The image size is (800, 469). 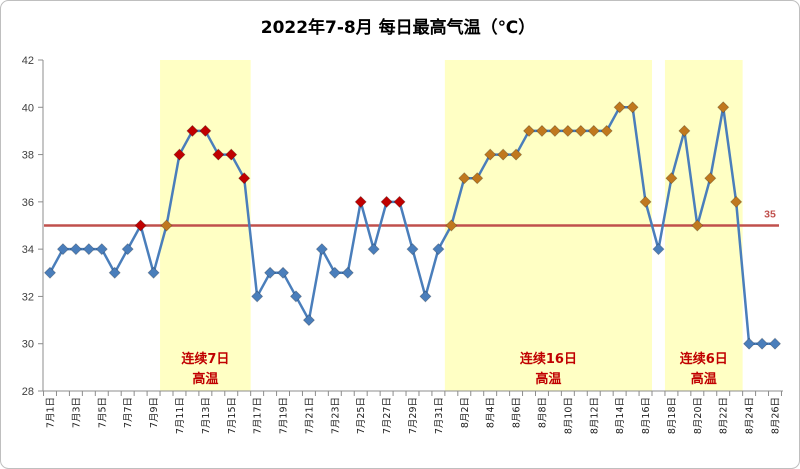 What do you see at coordinates (568, 415) in the screenshot?
I see `x-tick-label: 8月10日` at bounding box center [568, 415].